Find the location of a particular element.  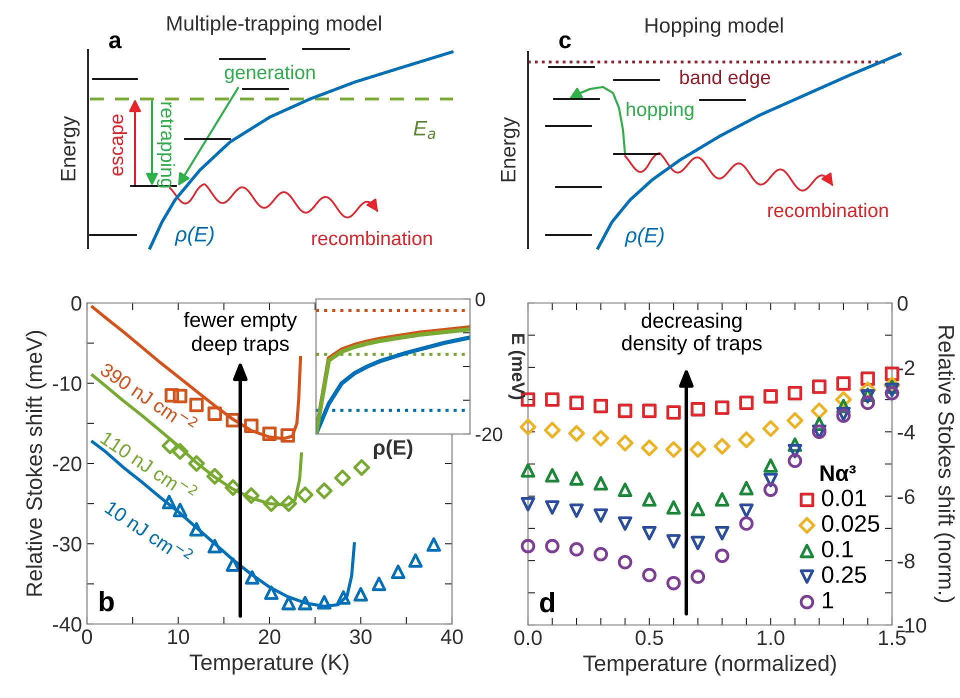

text: 390 nJ cm$^{−2}$ is located at coordinates (149, 395).